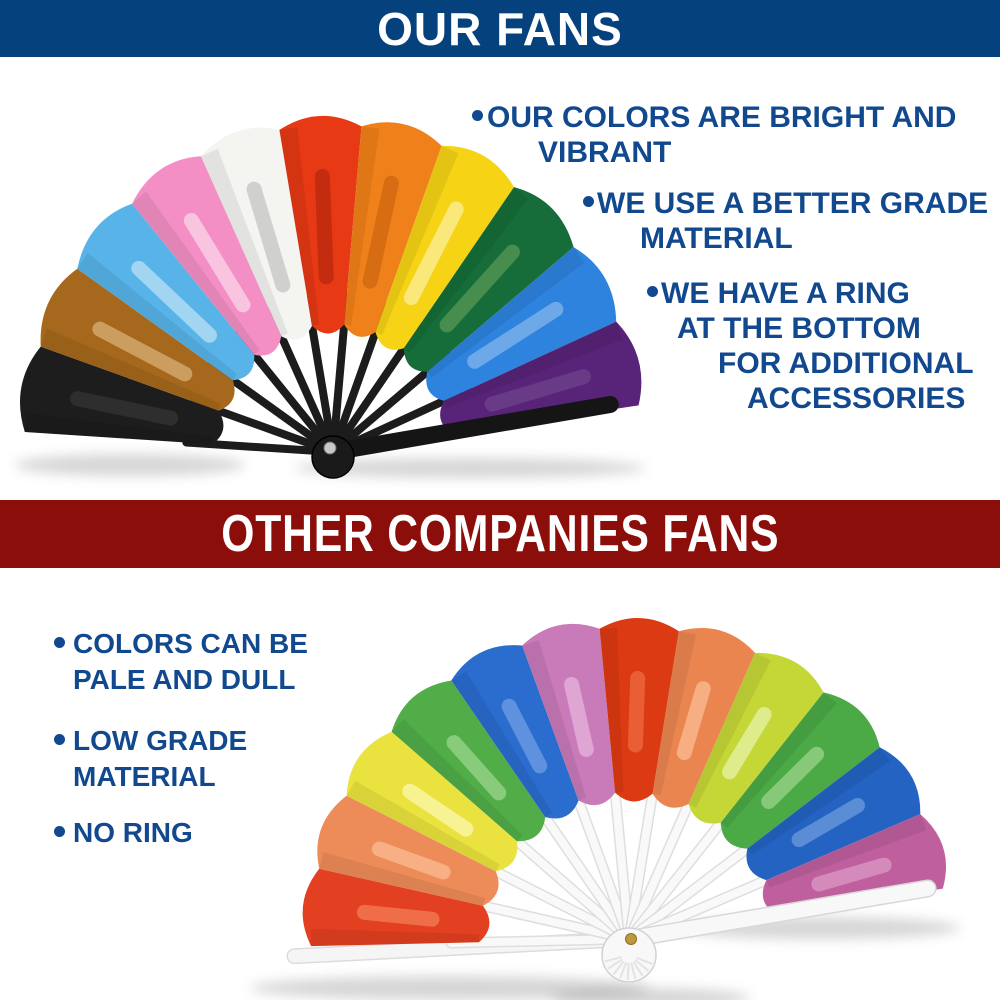 The width and height of the screenshot is (1000, 1000). What do you see at coordinates (856, 398) in the screenshot?
I see `bullet-line: ACCESSORIES` at bounding box center [856, 398].